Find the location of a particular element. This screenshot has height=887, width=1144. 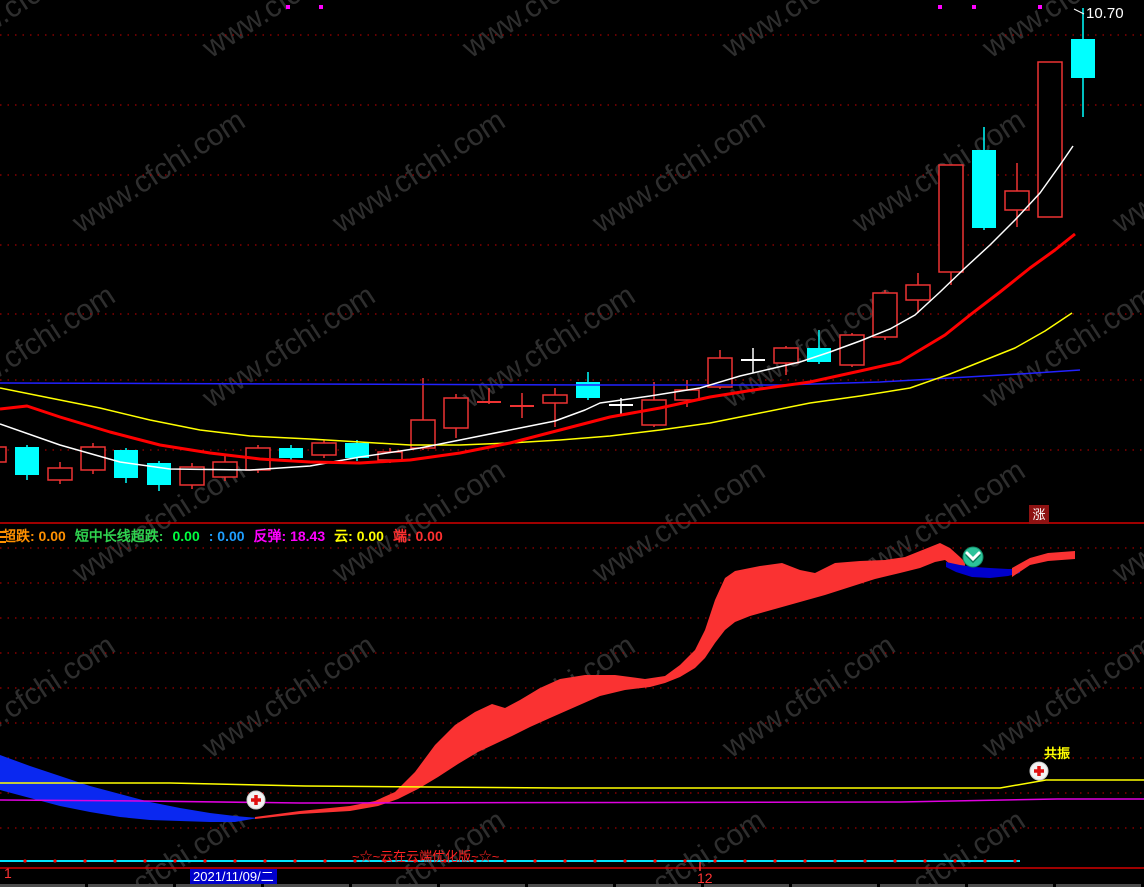

indicator-value: : 0.00 is located at coordinates (226, 536).